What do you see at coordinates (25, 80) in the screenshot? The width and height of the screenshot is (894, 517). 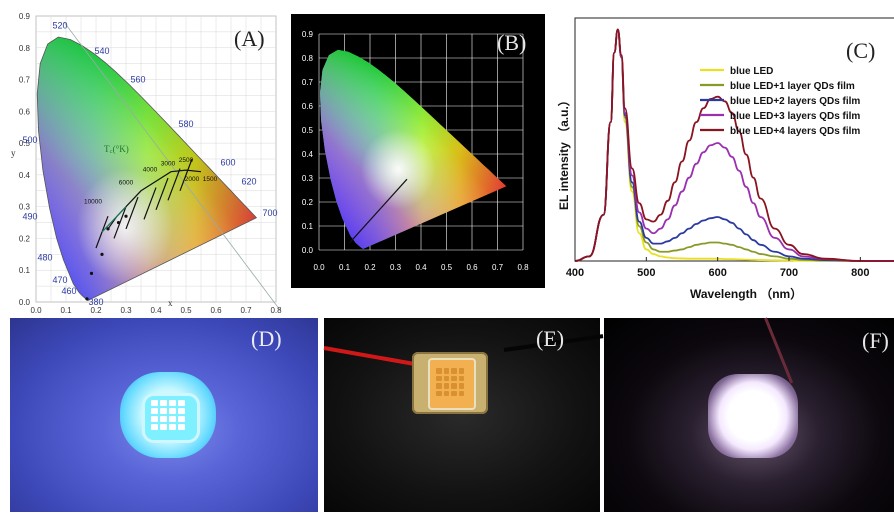 I see `y-tick-label: 0.7` at bounding box center [25, 80].